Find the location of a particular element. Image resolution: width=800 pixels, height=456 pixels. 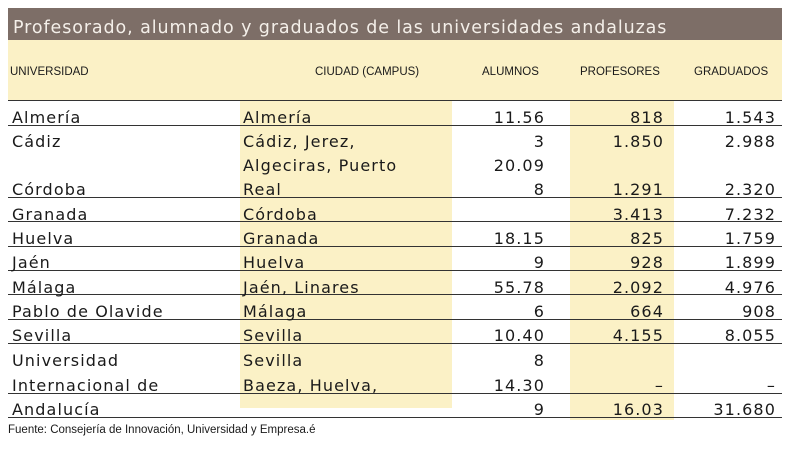

cell-profesores: 2.092 is located at coordinates (638, 287).